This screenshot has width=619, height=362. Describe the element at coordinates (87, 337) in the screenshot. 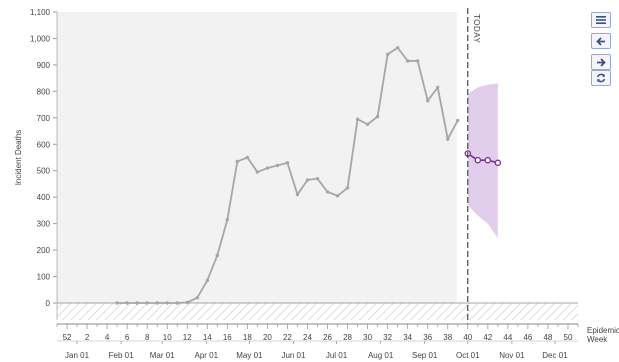

I see `week-tick-label: 2` at that location.